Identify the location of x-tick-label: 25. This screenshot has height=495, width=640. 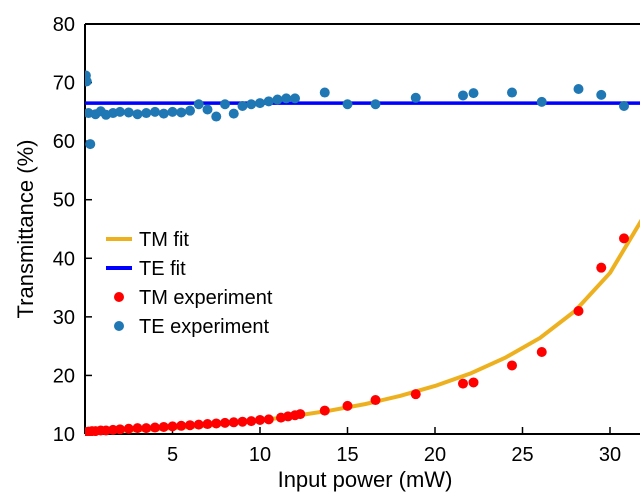
(522, 455).